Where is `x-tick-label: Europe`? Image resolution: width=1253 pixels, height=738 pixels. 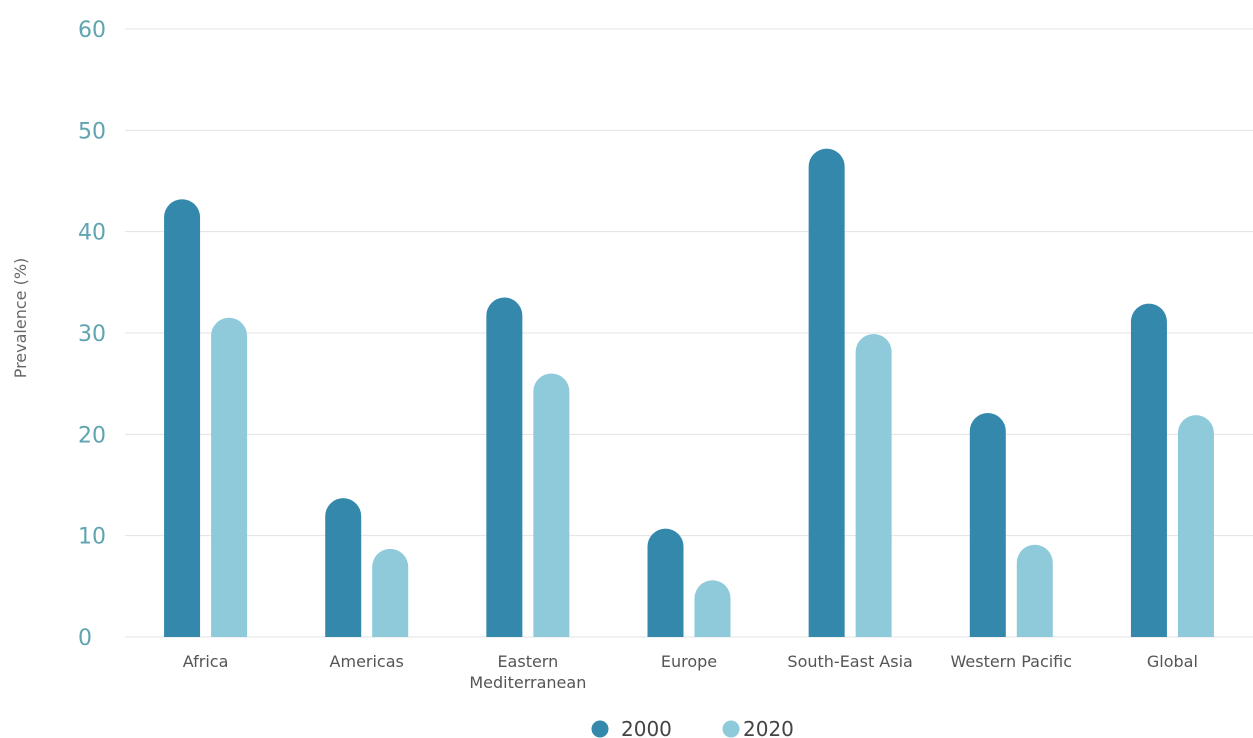
x-tick-label: Europe is located at coordinates (689, 661).